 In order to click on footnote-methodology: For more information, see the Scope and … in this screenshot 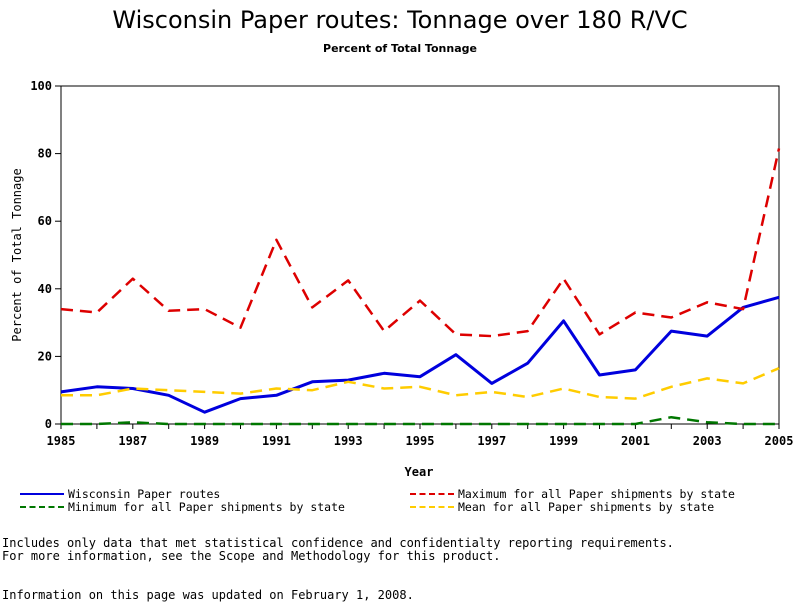, I will do `click(251, 556)`.